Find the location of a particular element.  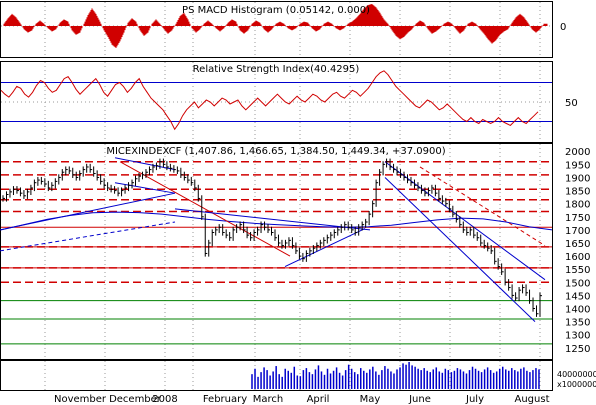

x-axis-label: December is located at coordinates (135, 399).